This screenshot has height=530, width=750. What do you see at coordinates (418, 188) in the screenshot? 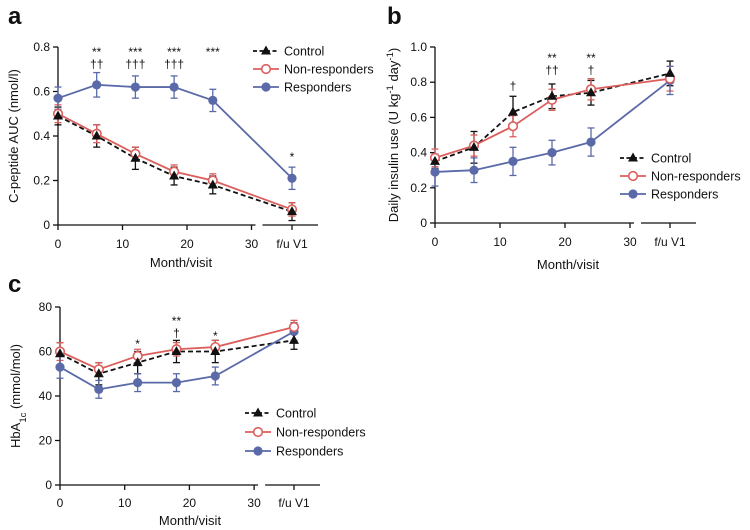
I see `b-y-tick-label: 0.2` at bounding box center [418, 188].